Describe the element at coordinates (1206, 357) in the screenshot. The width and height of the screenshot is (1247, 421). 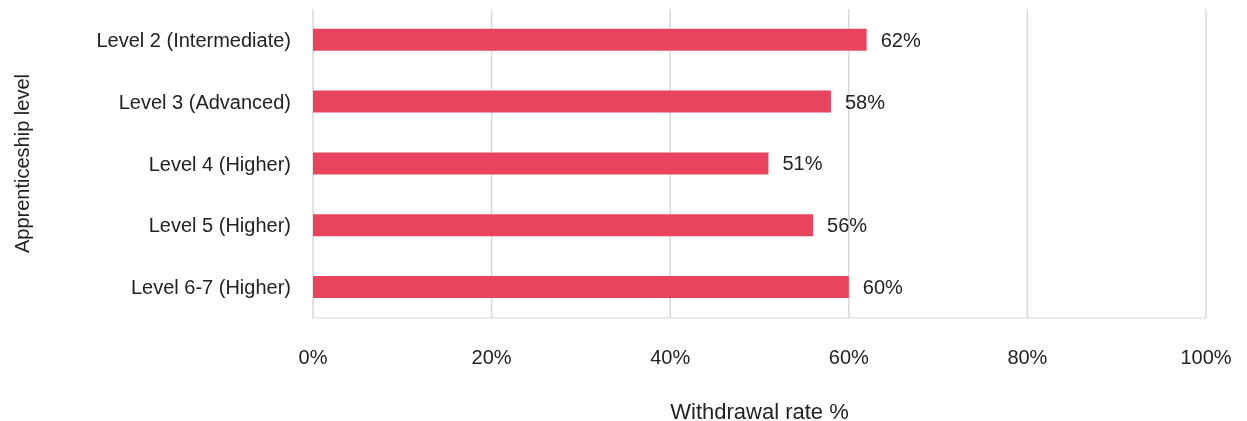
I see `x-tick-label: 100%` at that location.